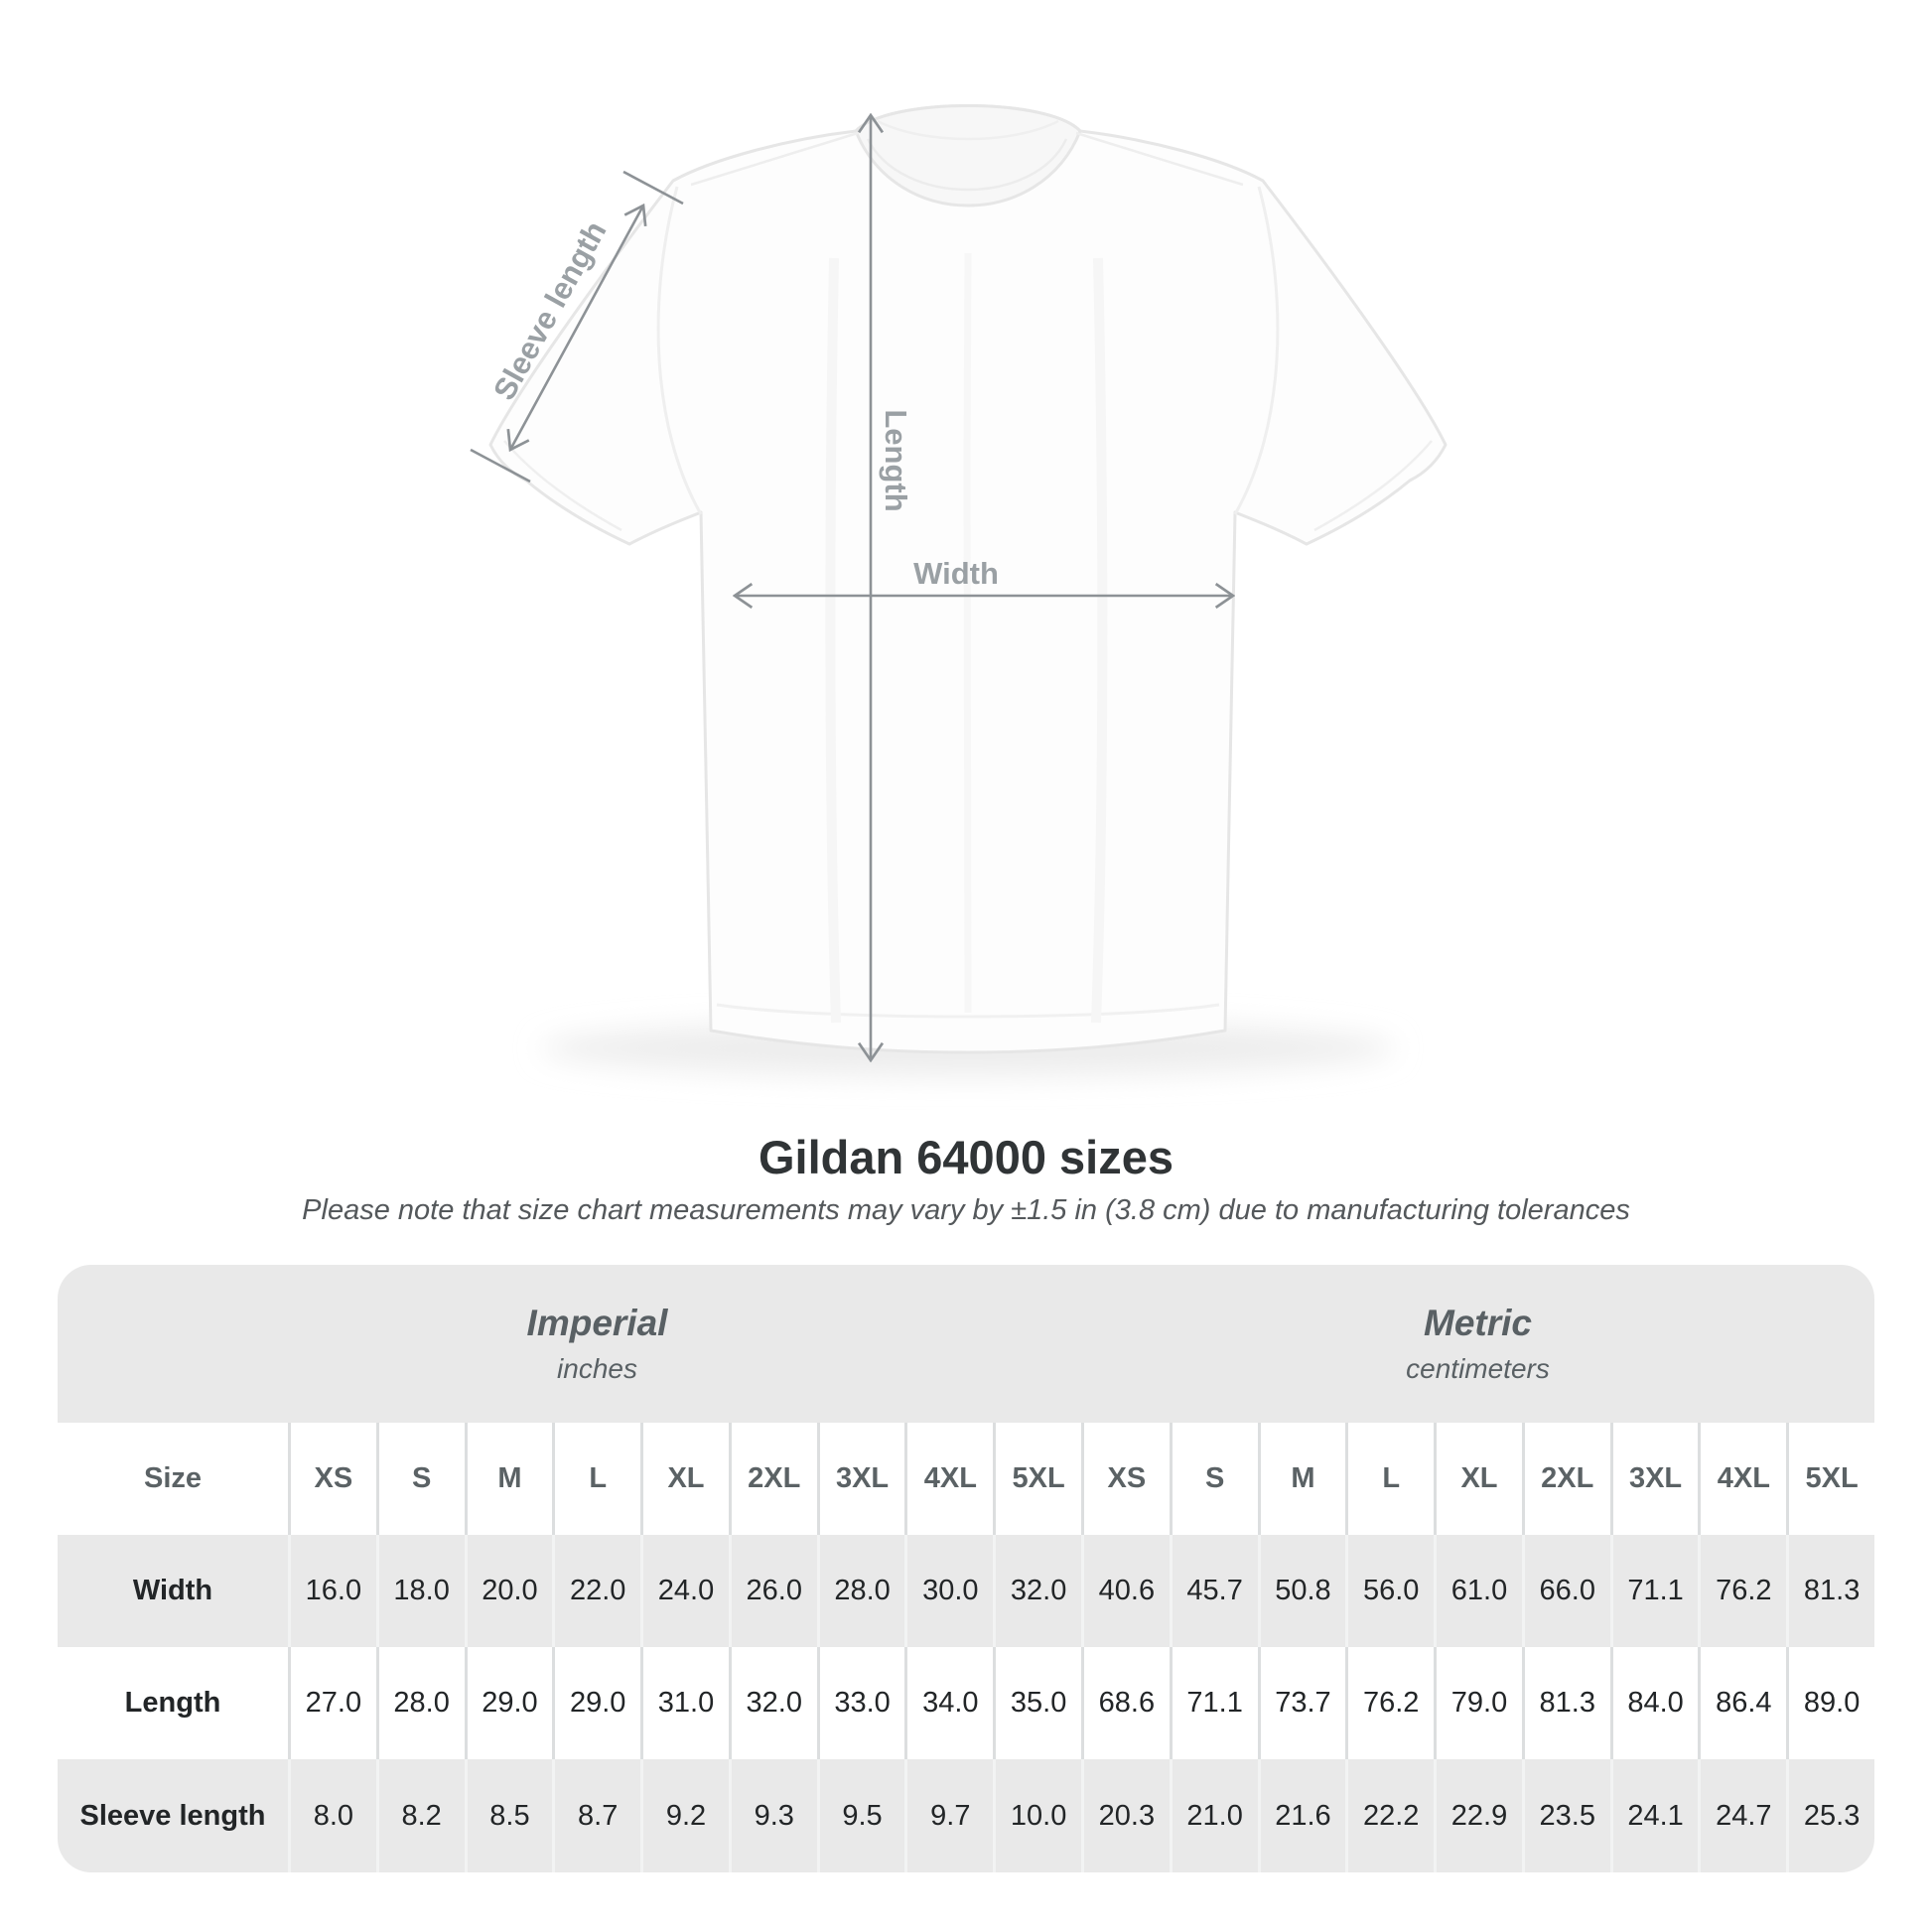 The width and height of the screenshot is (1932, 1932). Describe the element at coordinates (1302, 1703) in the screenshot. I see `length-value-cell: 73.7` at that location.